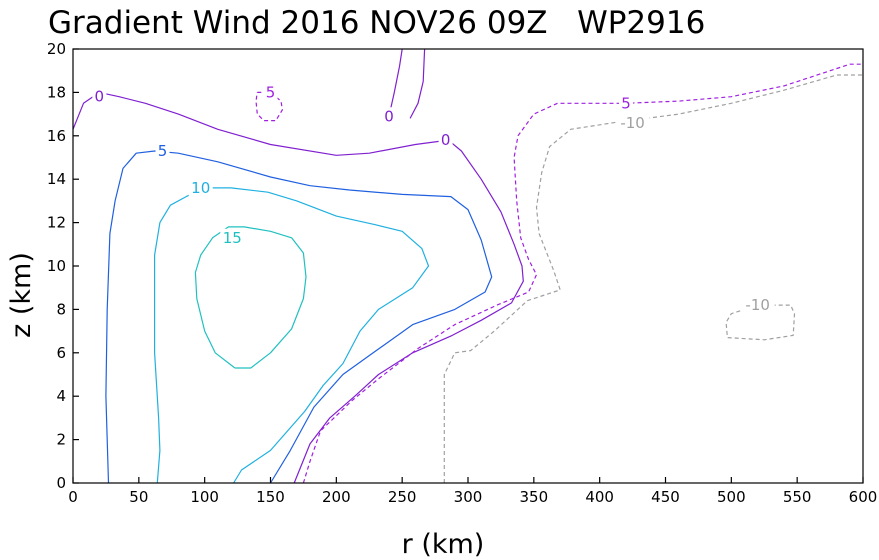  Describe the element at coordinates (402, 497) in the screenshot. I see `x-tick-label: 250` at that location.